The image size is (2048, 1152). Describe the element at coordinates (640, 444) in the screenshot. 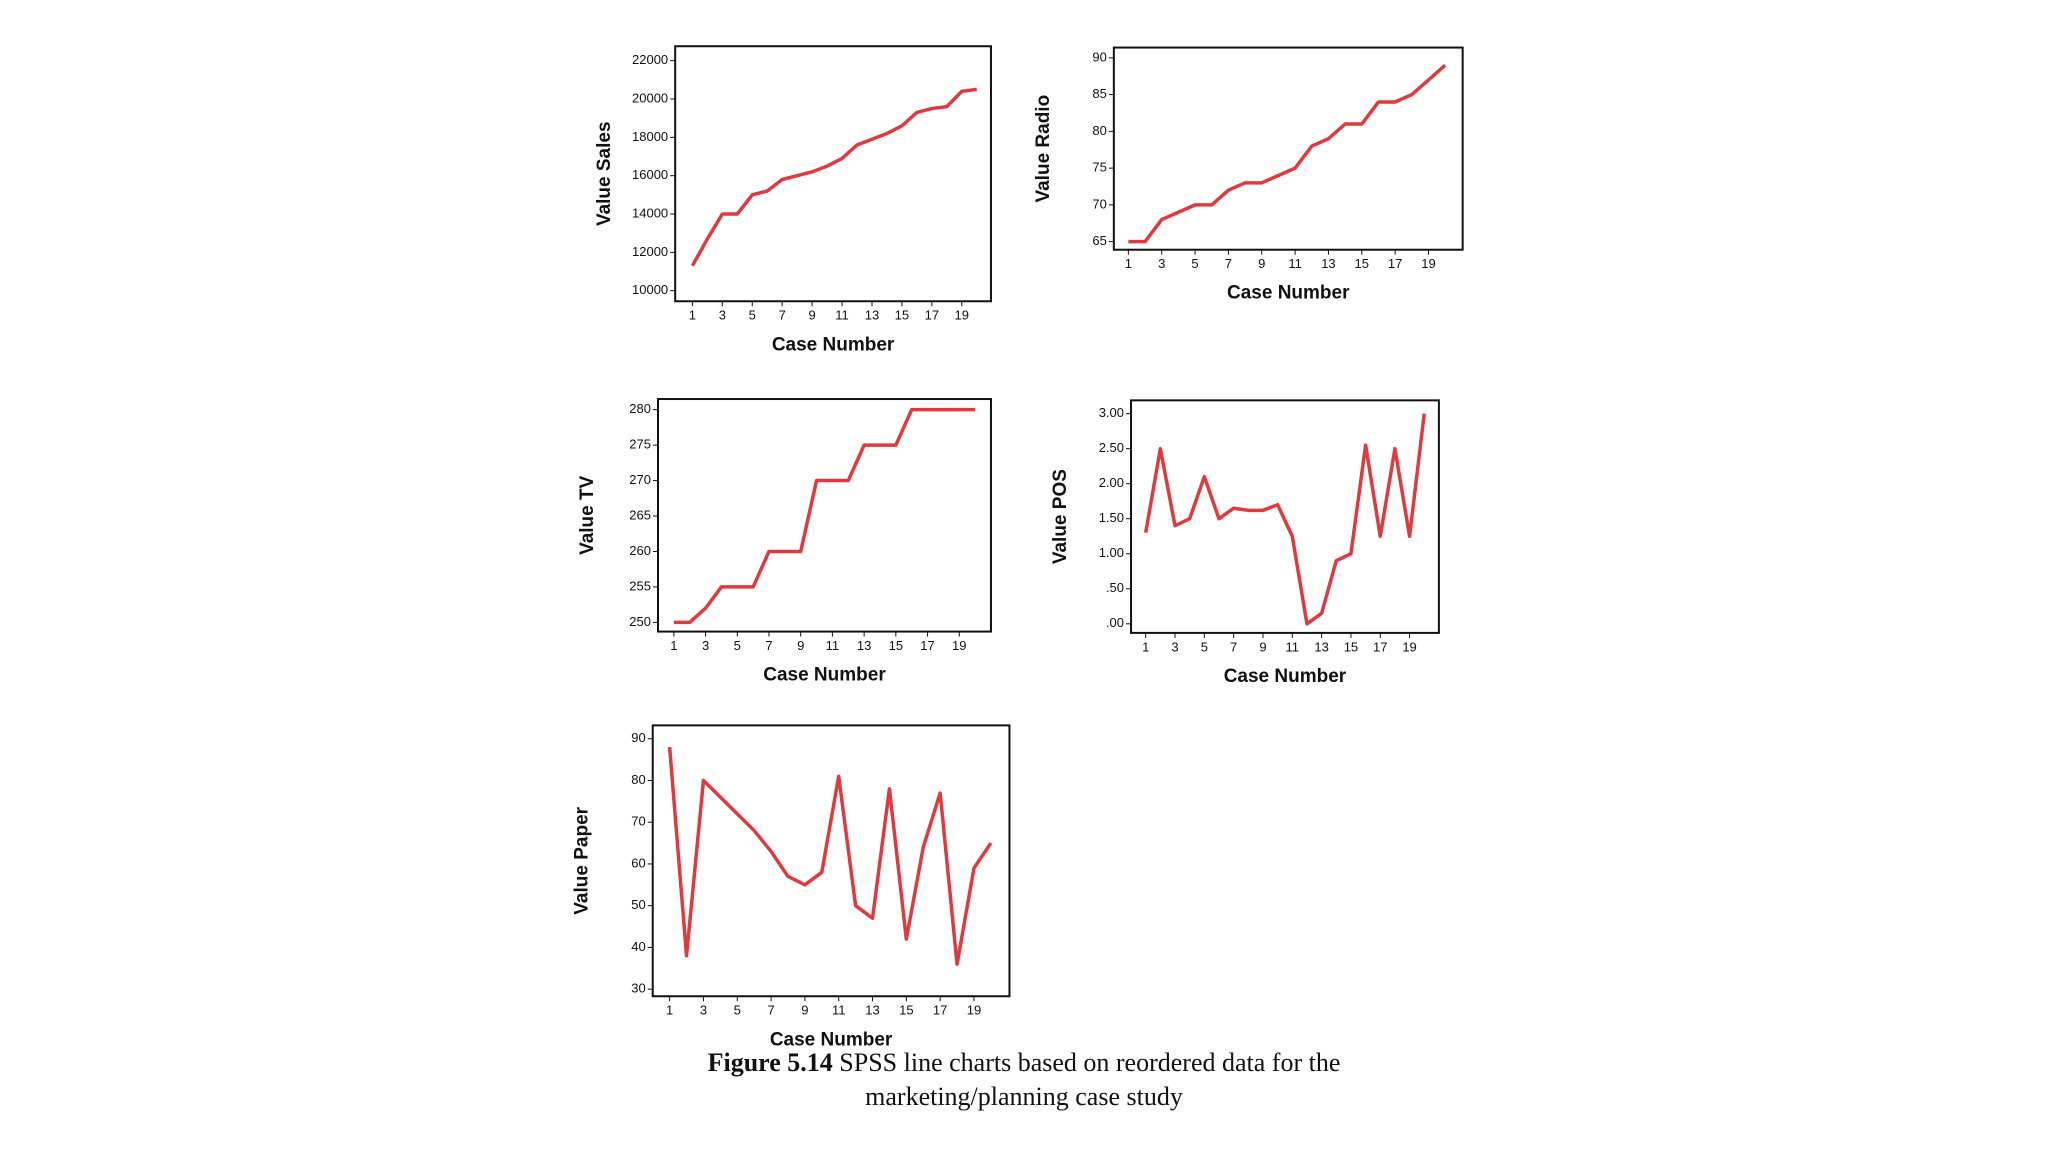

I see `y-tick-label: 275` at that location.